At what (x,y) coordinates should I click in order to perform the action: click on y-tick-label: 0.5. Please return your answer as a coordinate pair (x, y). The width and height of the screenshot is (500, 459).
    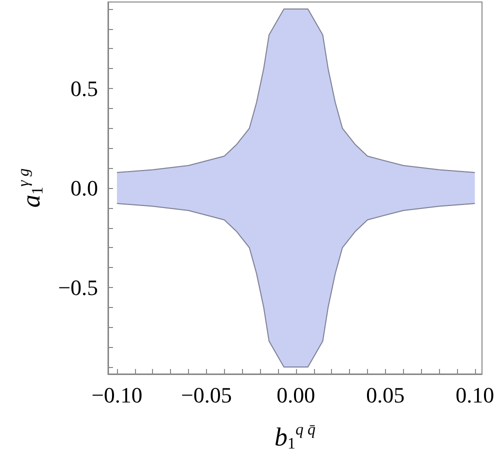
    Looking at the image, I should click on (84, 89).